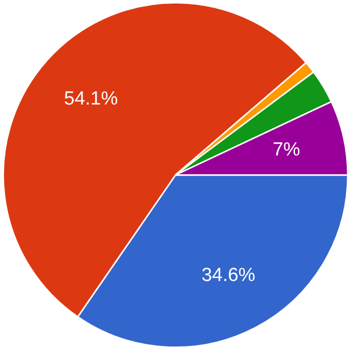 The width and height of the screenshot is (351, 350). What do you see at coordinates (228, 275) in the screenshot?
I see `data-label: 34.6%` at bounding box center [228, 275].